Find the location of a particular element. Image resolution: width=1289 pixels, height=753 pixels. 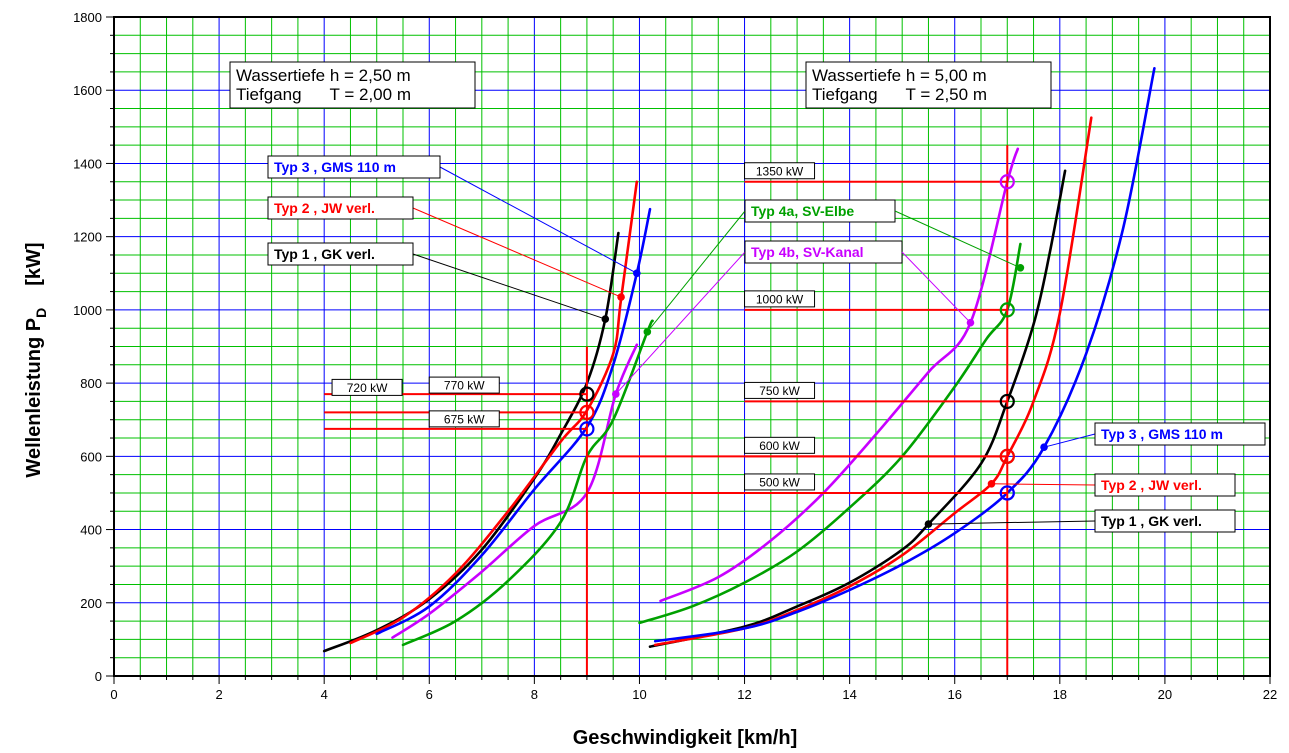

x-tick-label: 20 is located at coordinates (1165, 694).